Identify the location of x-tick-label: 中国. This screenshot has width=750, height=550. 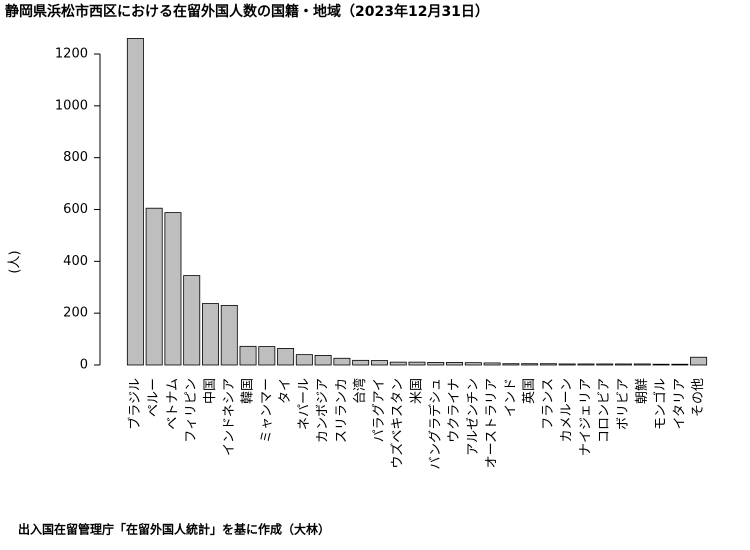
(210, 391).